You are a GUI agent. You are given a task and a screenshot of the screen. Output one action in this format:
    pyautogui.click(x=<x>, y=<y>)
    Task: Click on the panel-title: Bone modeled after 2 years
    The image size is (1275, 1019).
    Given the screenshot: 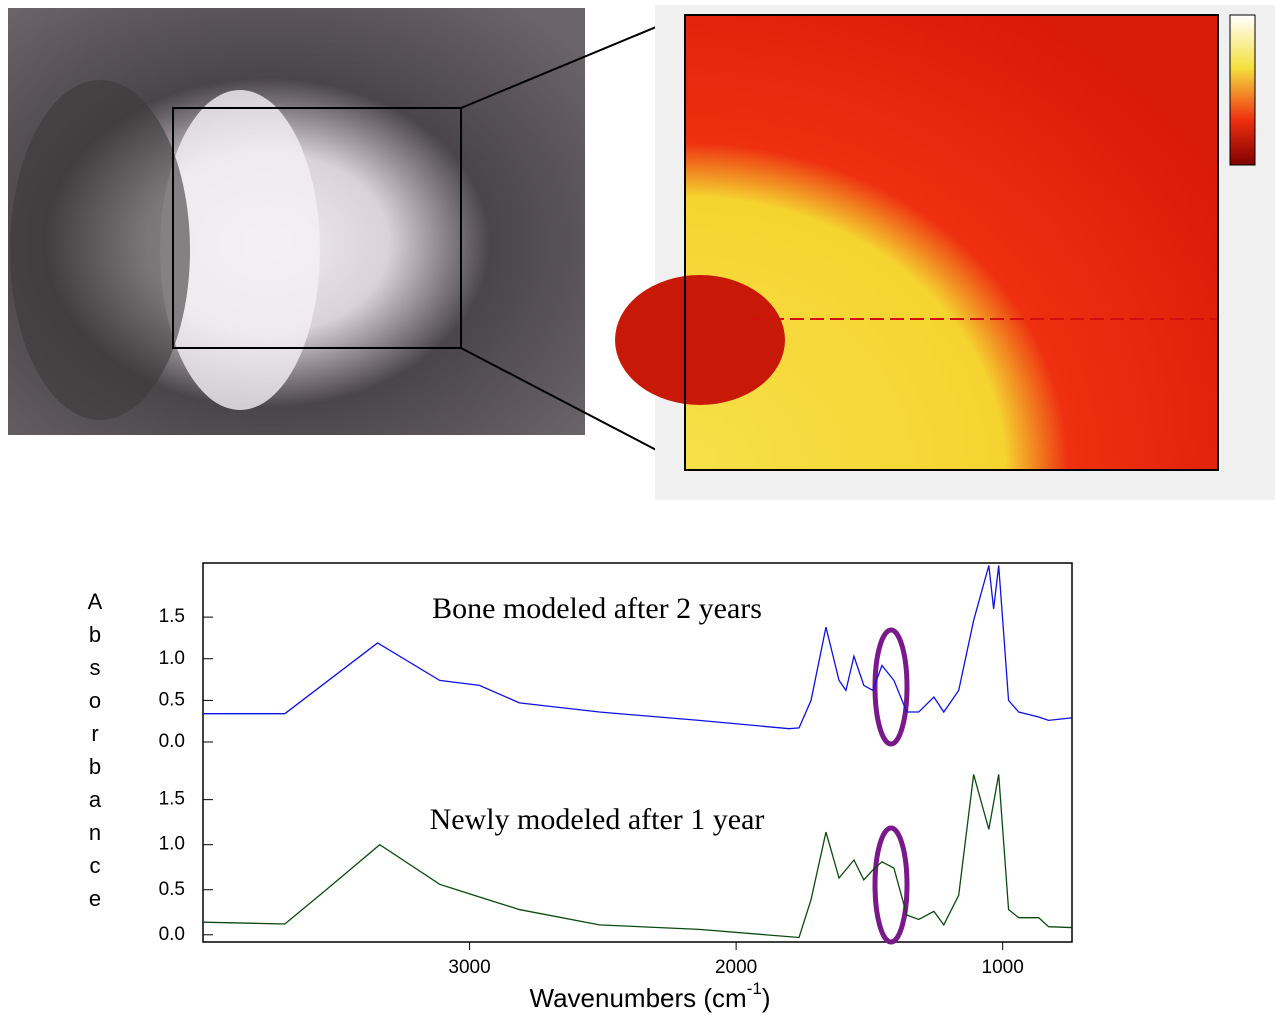 What is the action you would take?
    pyautogui.click(x=597, y=608)
    